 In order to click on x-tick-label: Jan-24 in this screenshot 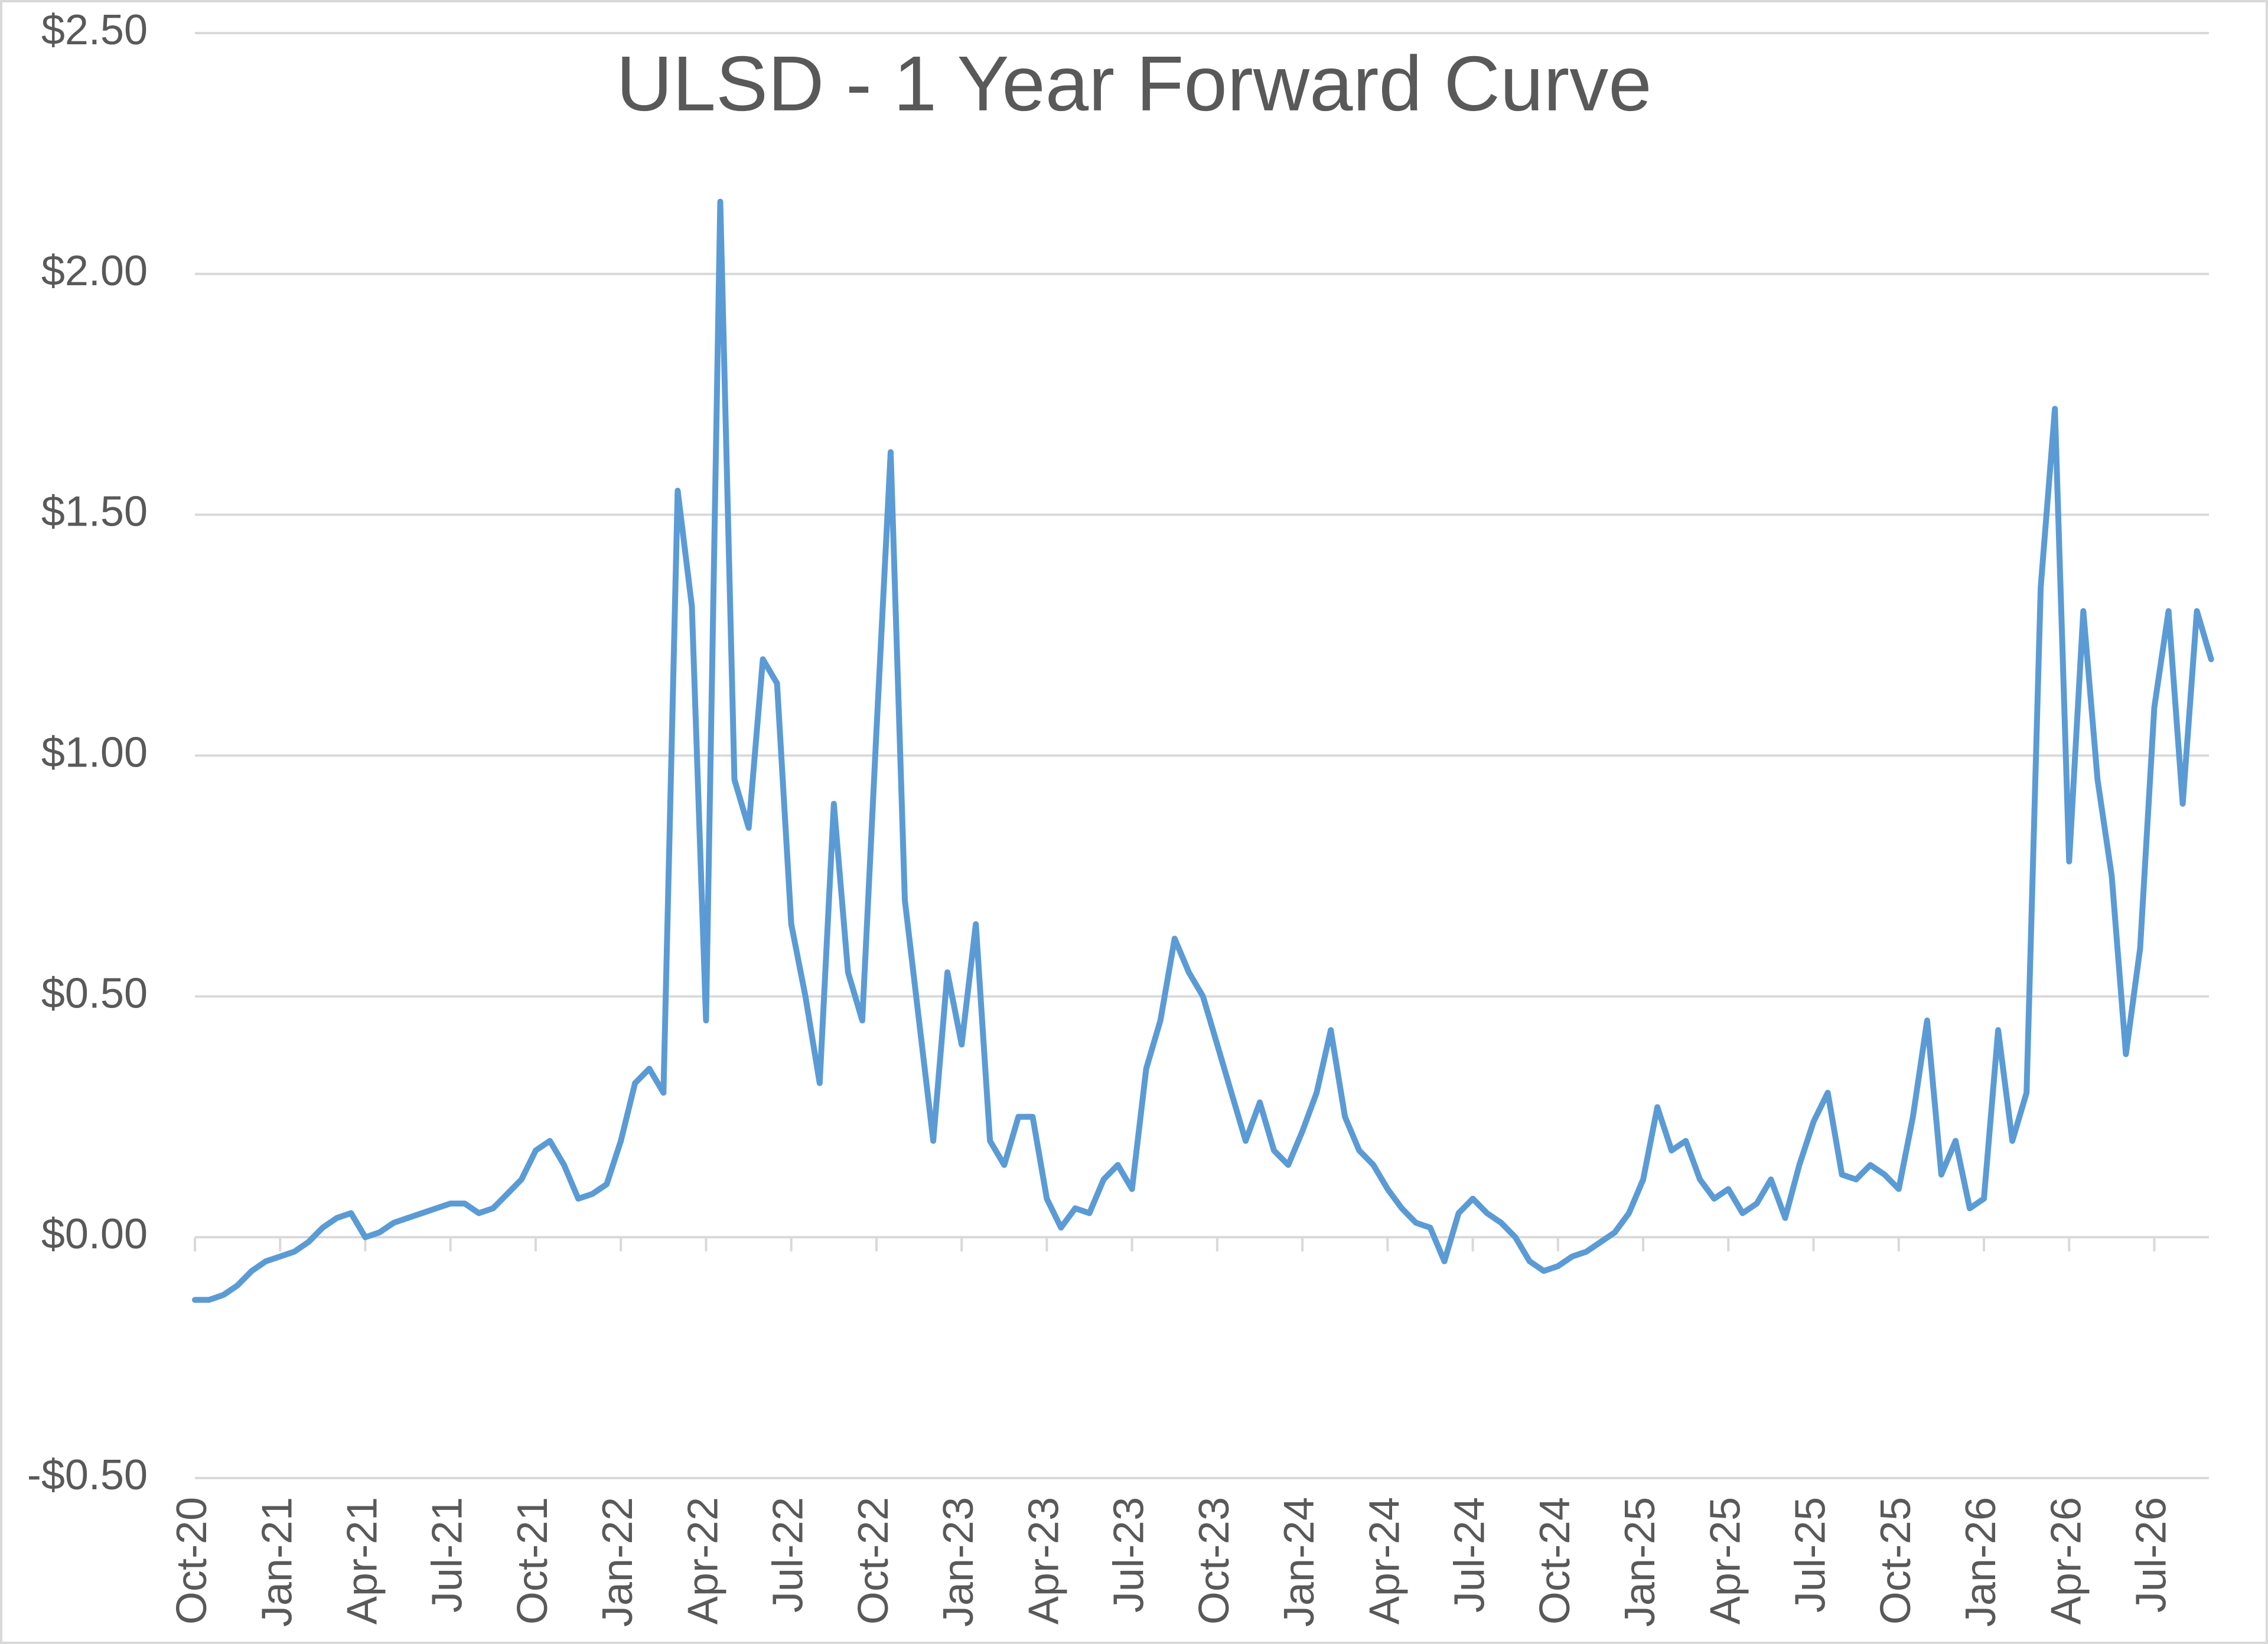, I will do `click(1299, 1562)`.